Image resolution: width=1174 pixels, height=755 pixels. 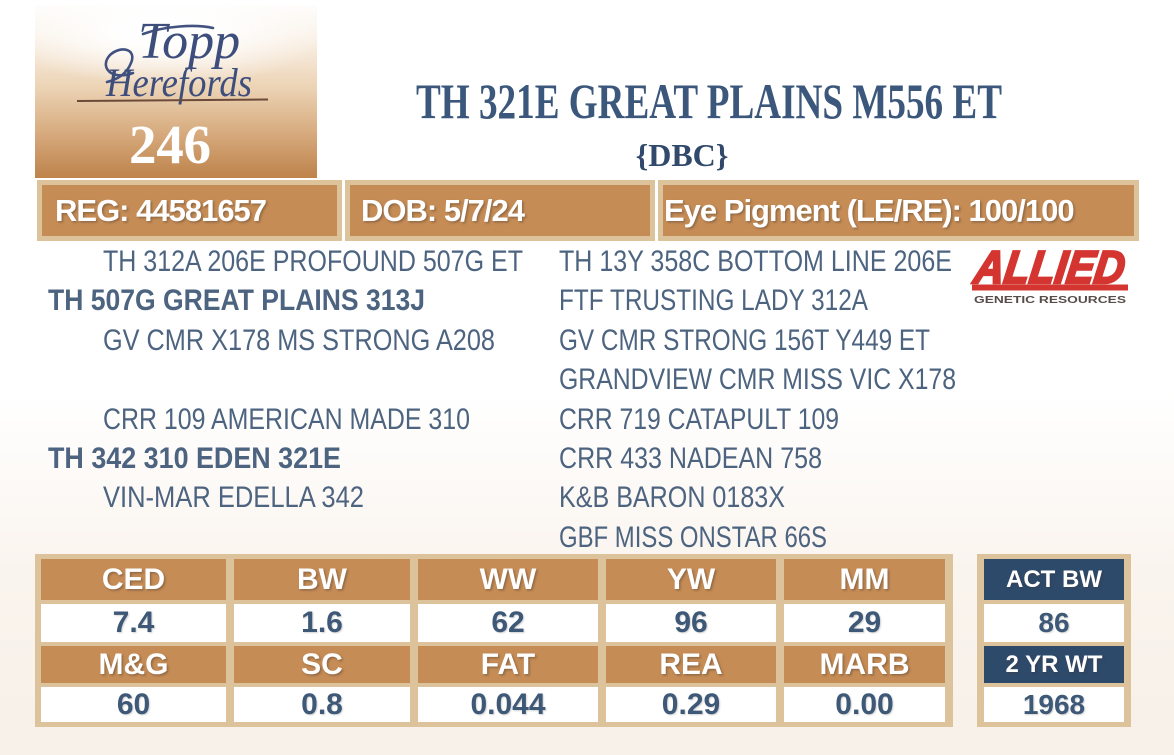 What do you see at coordinates (699, 419) in the screenshot?
I see `svg-text: CRR 719 CATAPULT 109` at bounding box center [699, 419].